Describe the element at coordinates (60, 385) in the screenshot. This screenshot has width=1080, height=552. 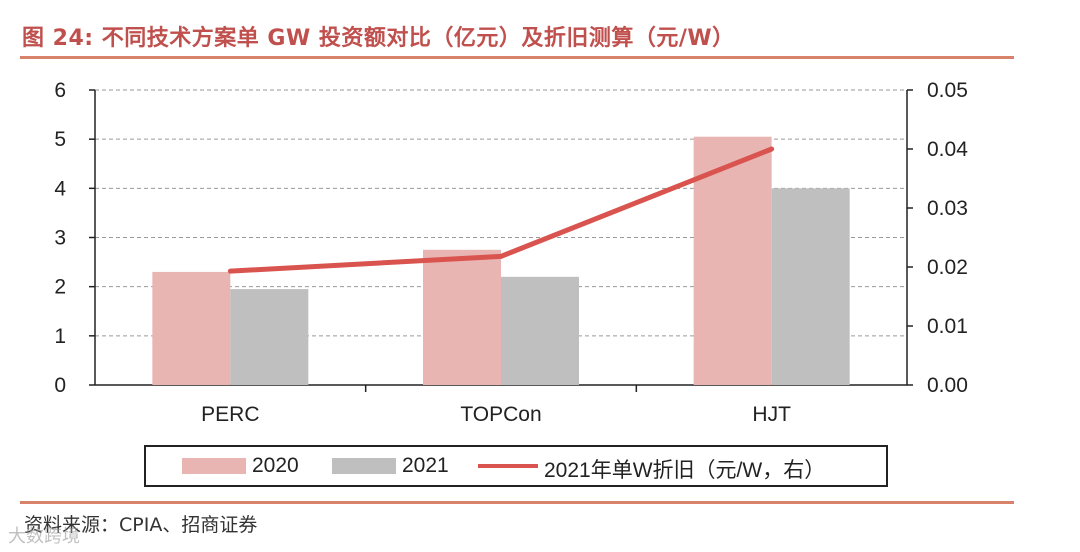
I see `y-left-tick-label: 0` at that location.